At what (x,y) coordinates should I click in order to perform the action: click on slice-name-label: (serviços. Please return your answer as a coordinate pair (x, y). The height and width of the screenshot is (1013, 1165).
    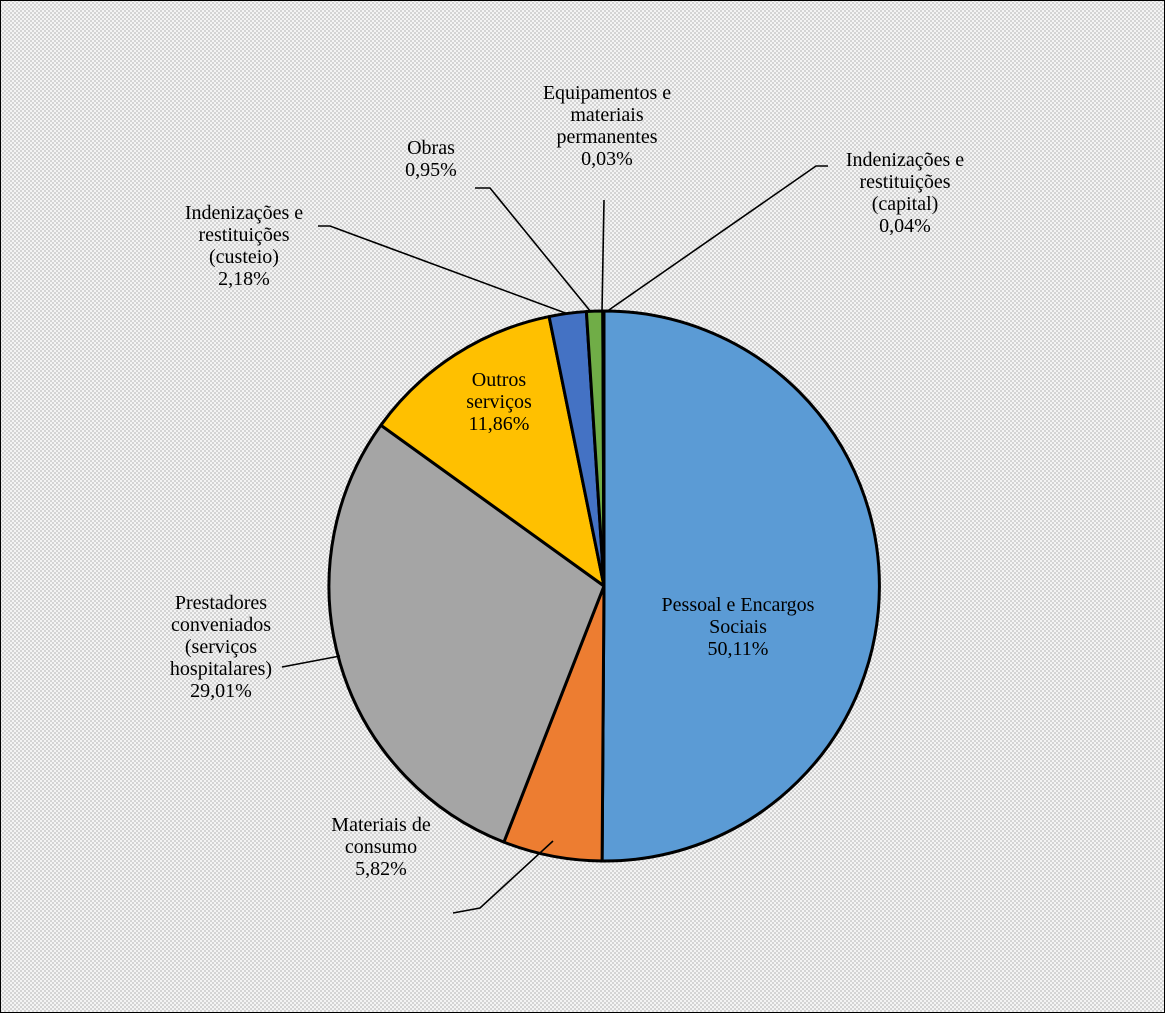
    Looking at the image, I should click on (221, 647).